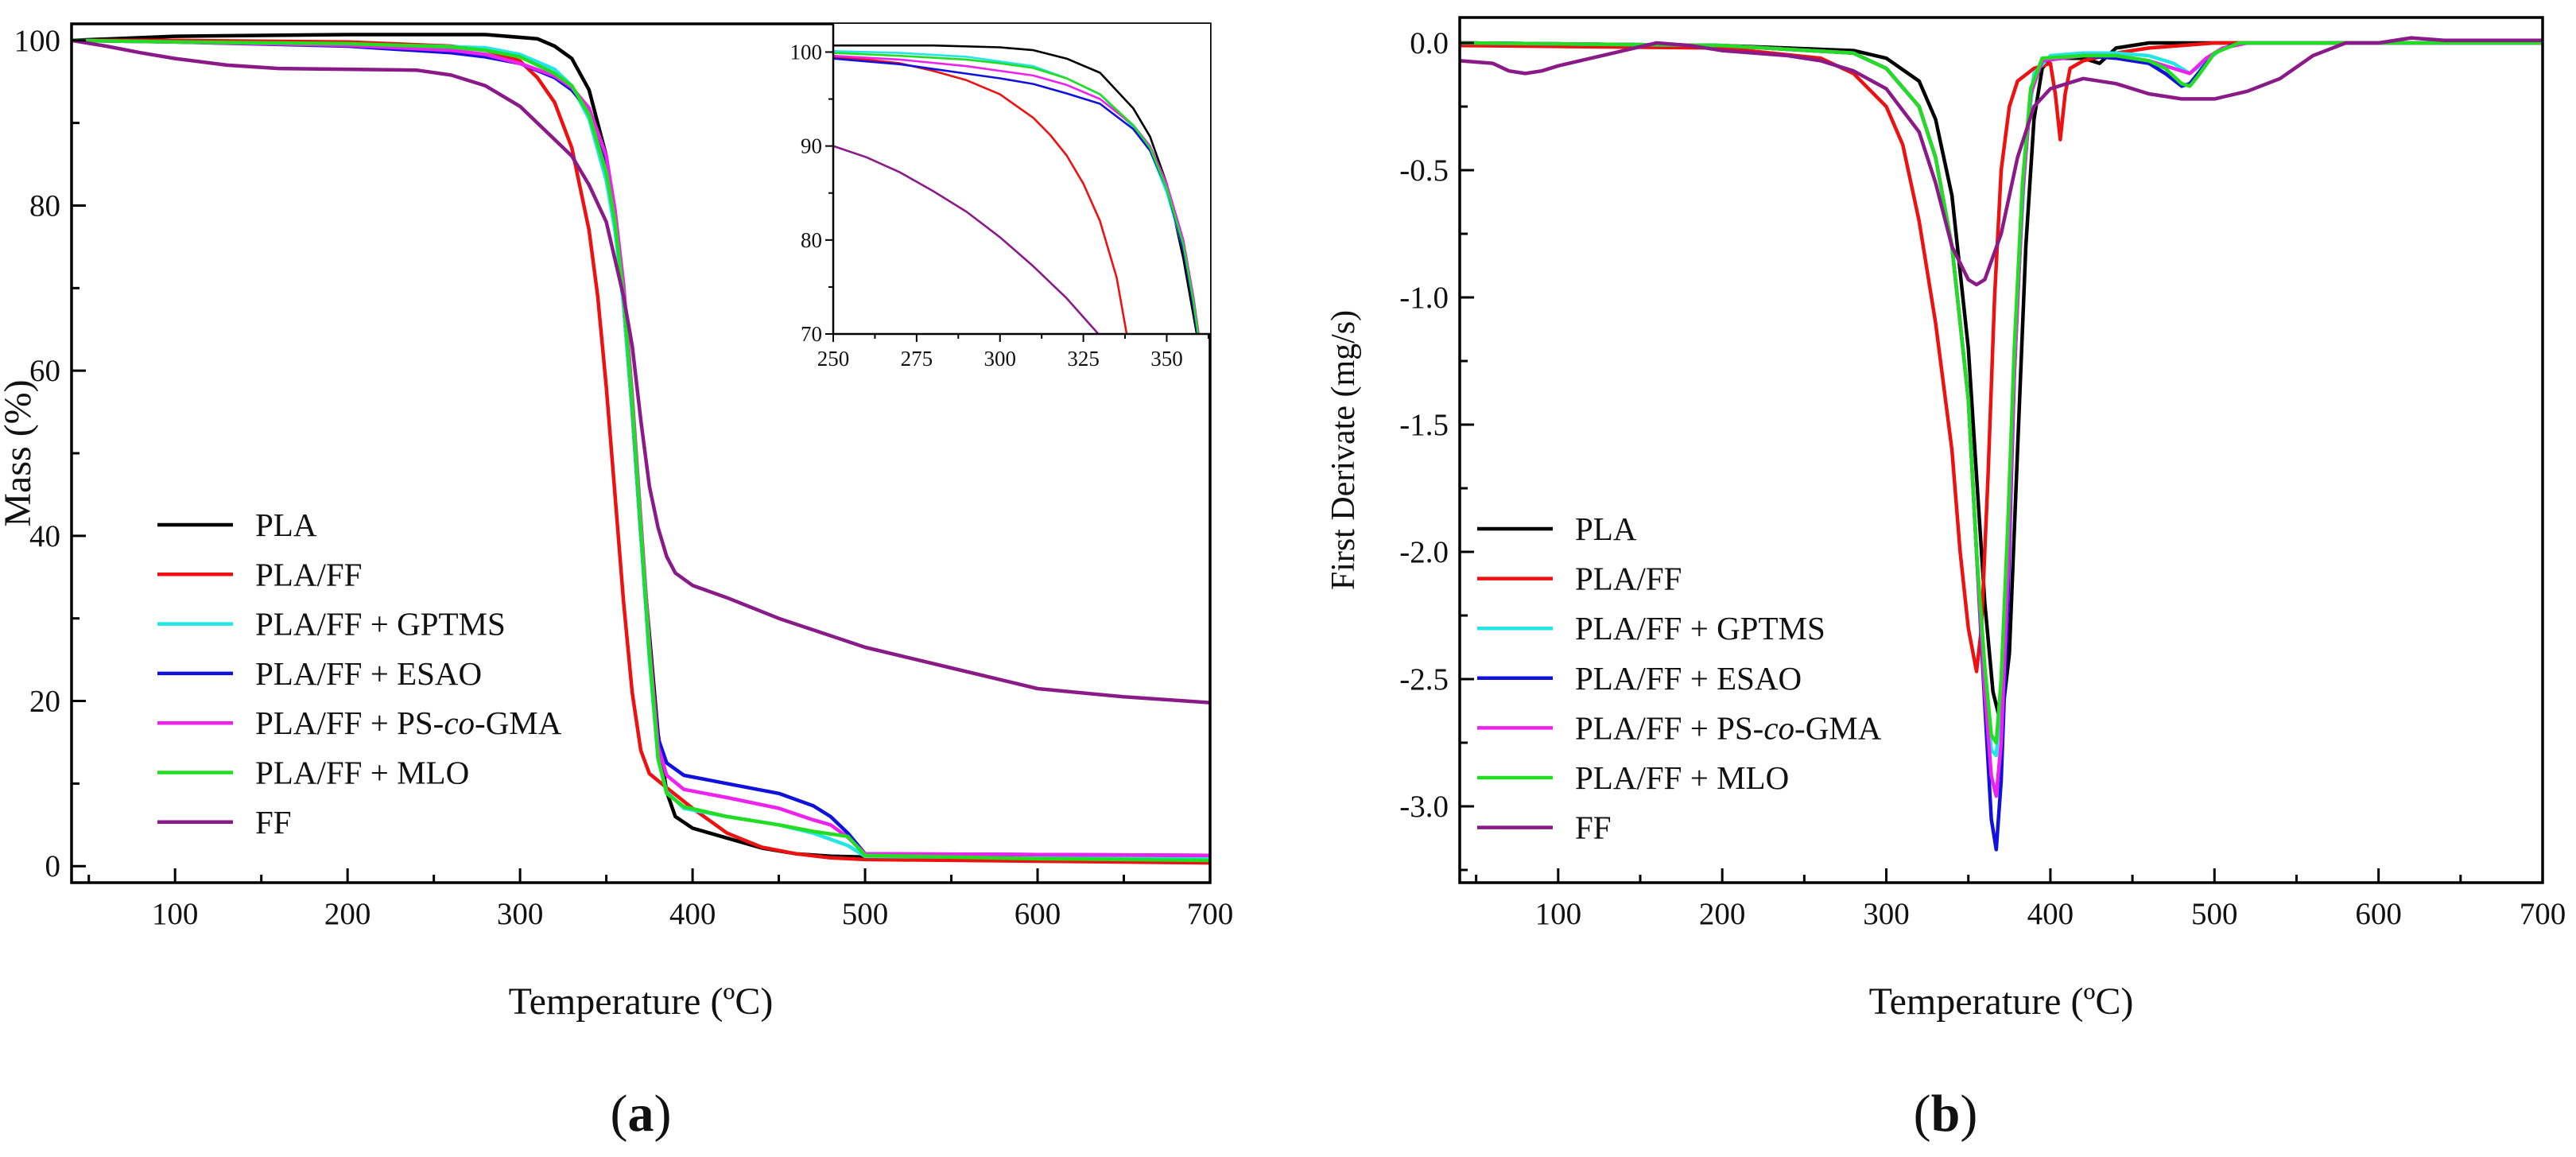  What do you see at coordinates (917, 359) in the screenshot?
I see `inset-x-tick-label: 275` at bounding box center [917, 359].